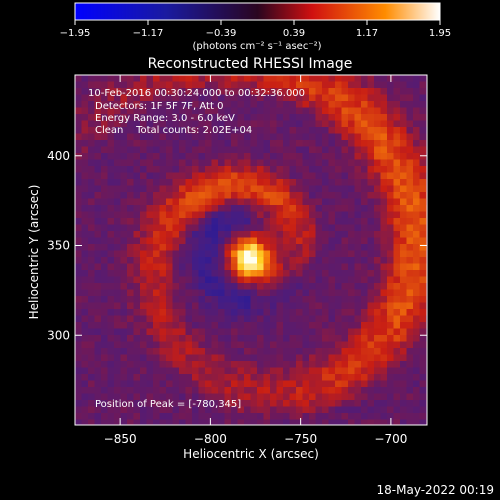 Image resolution: width=500 pixels, height=500 pixels. Describe the element at coordinates (168, 404) in the screenshot. I see `annotation-peak-position: Position of Peak = [-780,345]` at that location.